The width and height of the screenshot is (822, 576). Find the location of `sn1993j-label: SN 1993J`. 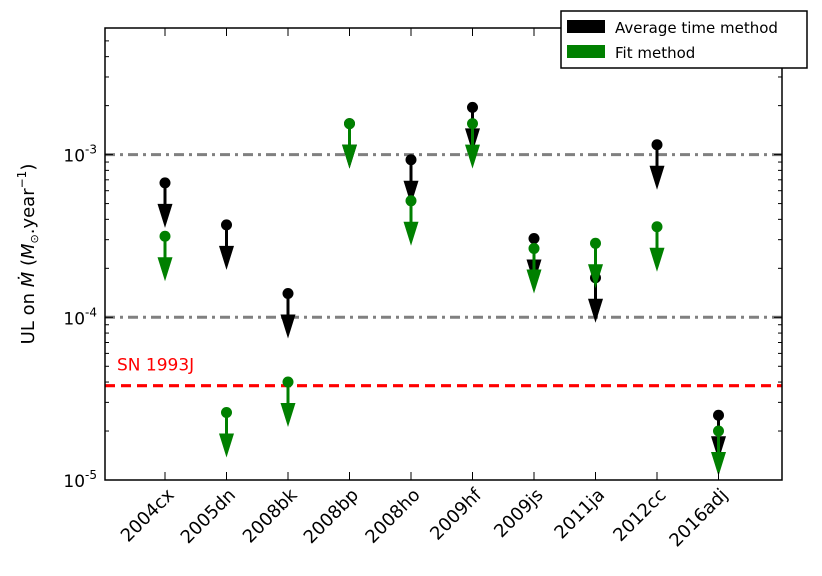

sn1993j-label: SN 1993J is located at coordinates (155, 366).